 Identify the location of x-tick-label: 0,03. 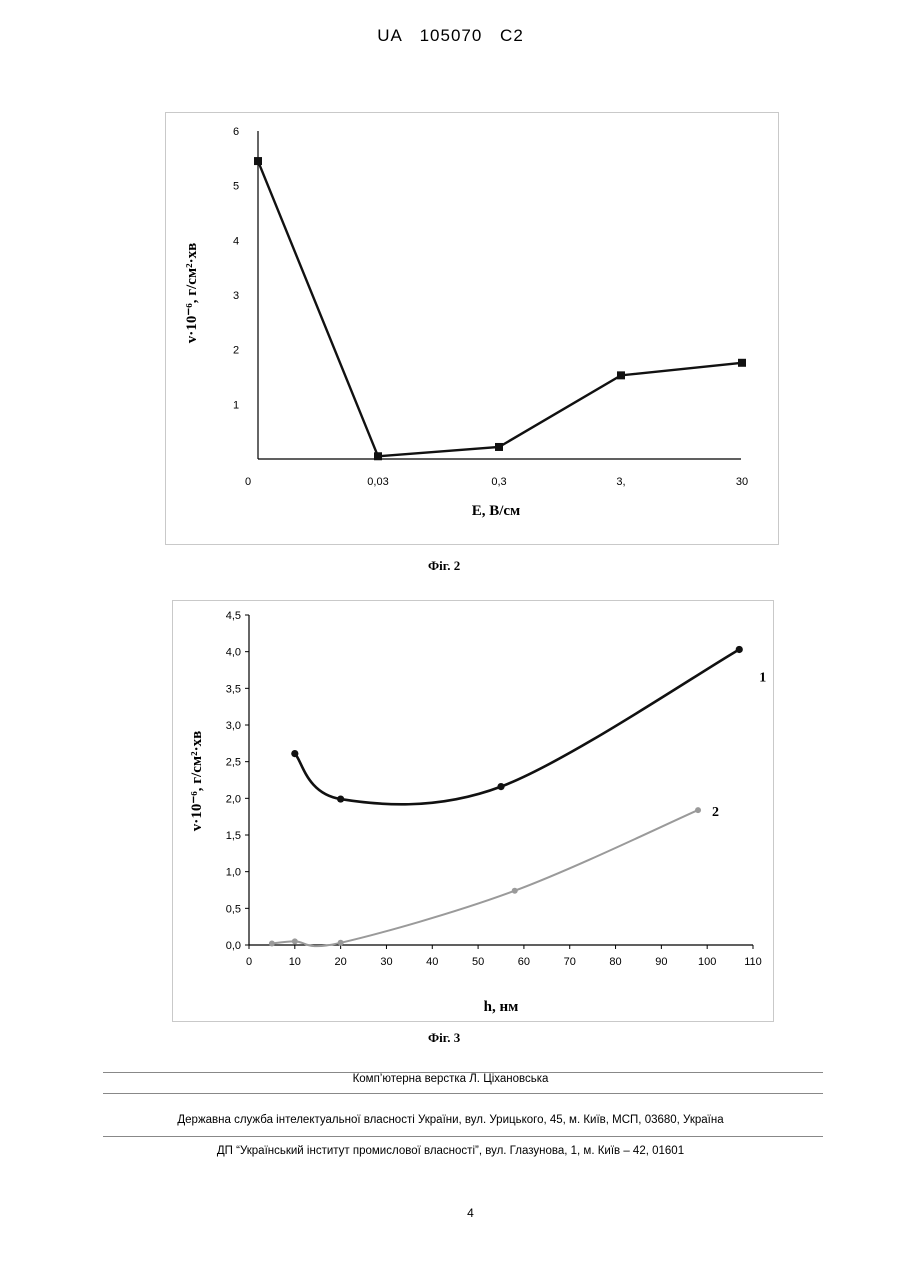
(377, 482).